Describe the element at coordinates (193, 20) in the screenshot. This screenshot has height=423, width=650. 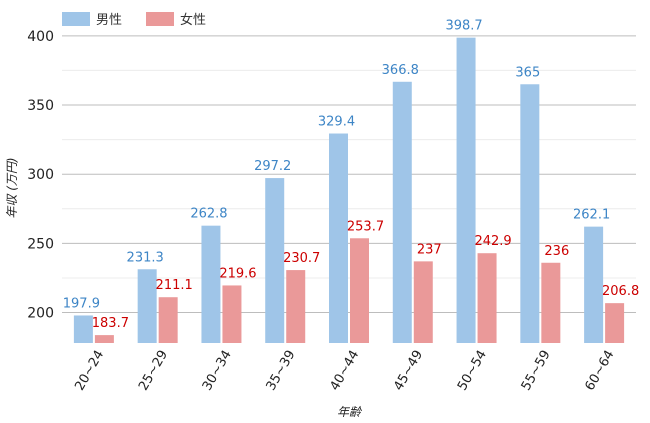
I see `legend-label-female: 女性` at that location.